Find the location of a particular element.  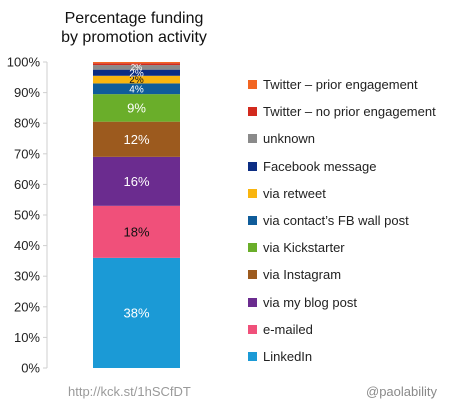

legend-label: via my blog post is located at coordinates (310, 302).